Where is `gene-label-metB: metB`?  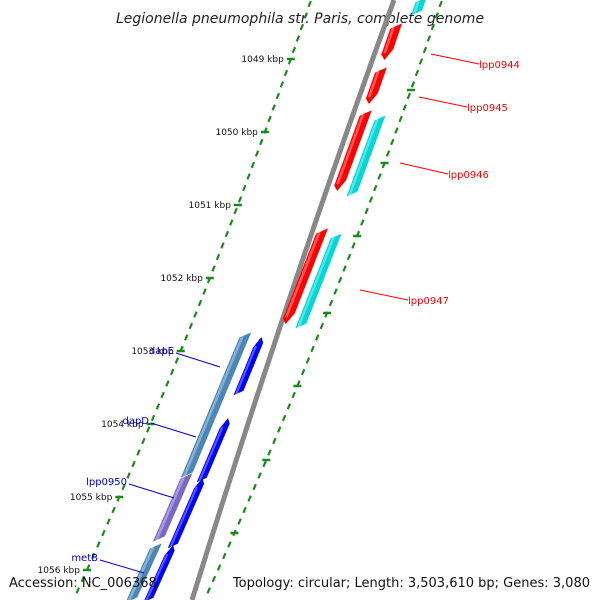
gene-label-metB: metB is located at coordinates (84, 558).